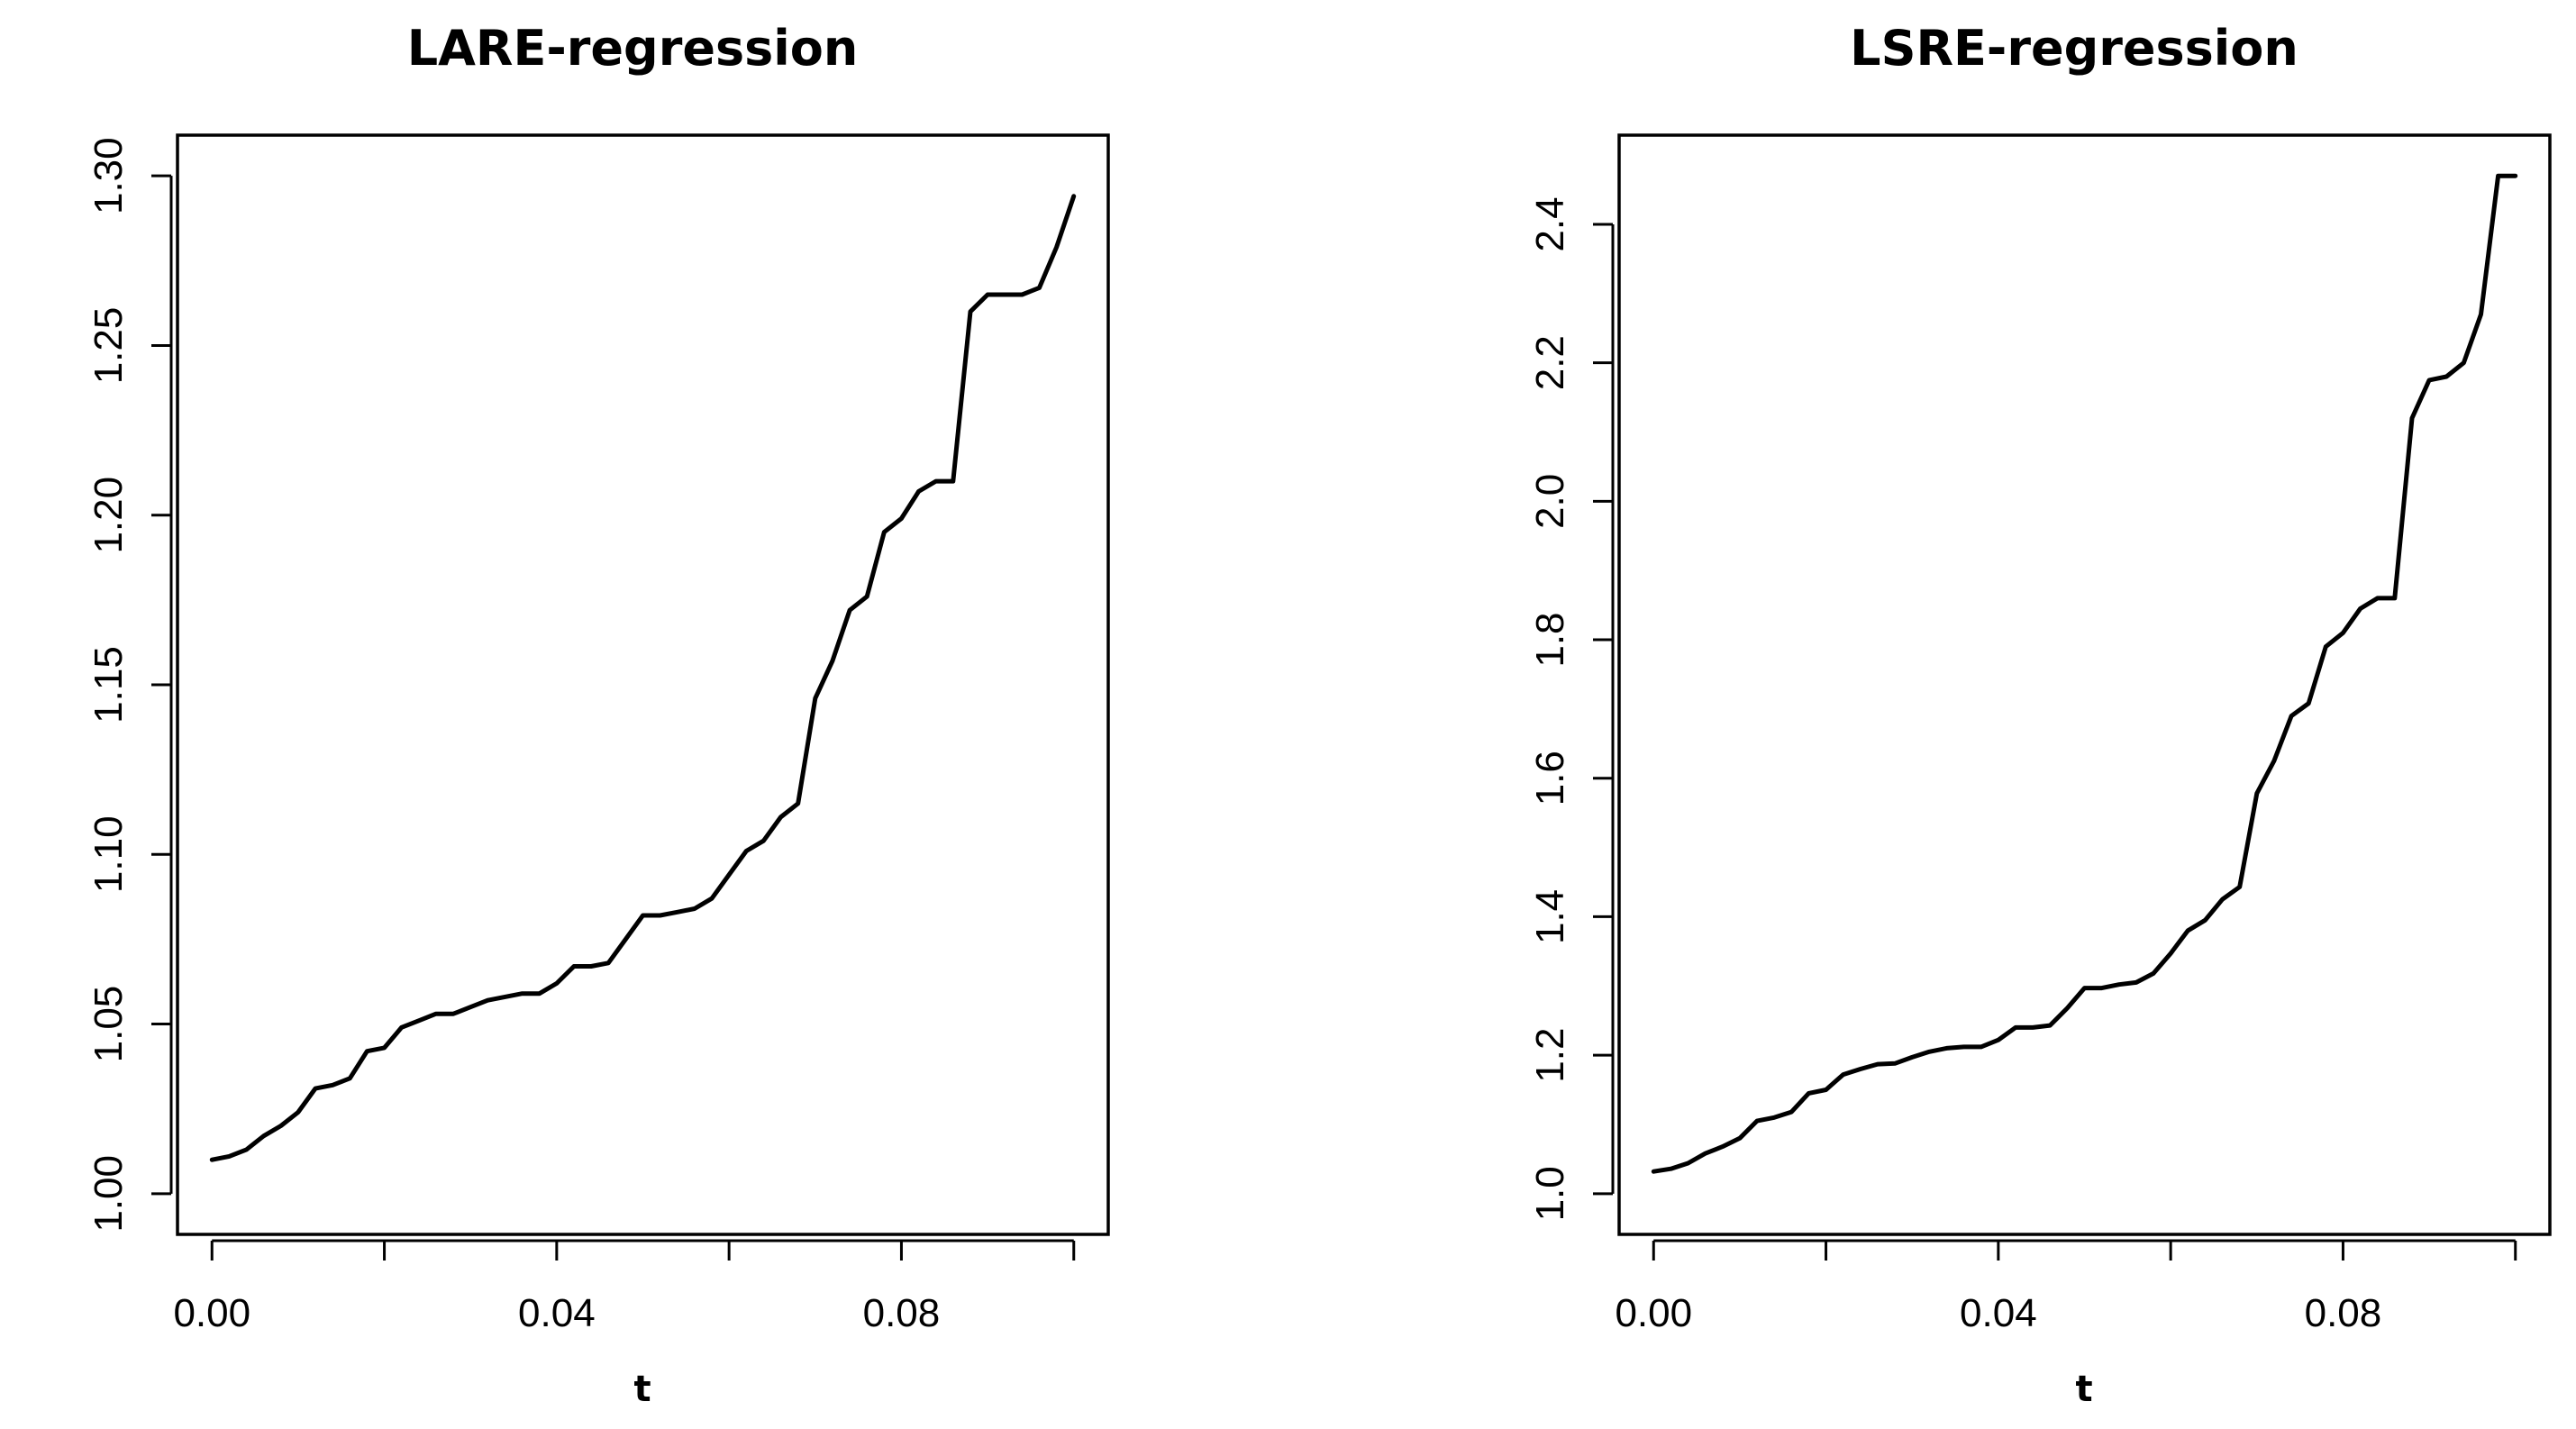 Image resolution: width=2576 pixels, height=1429 pixels. I want to click on y-tick-label: 1.20, so click(108, 515).